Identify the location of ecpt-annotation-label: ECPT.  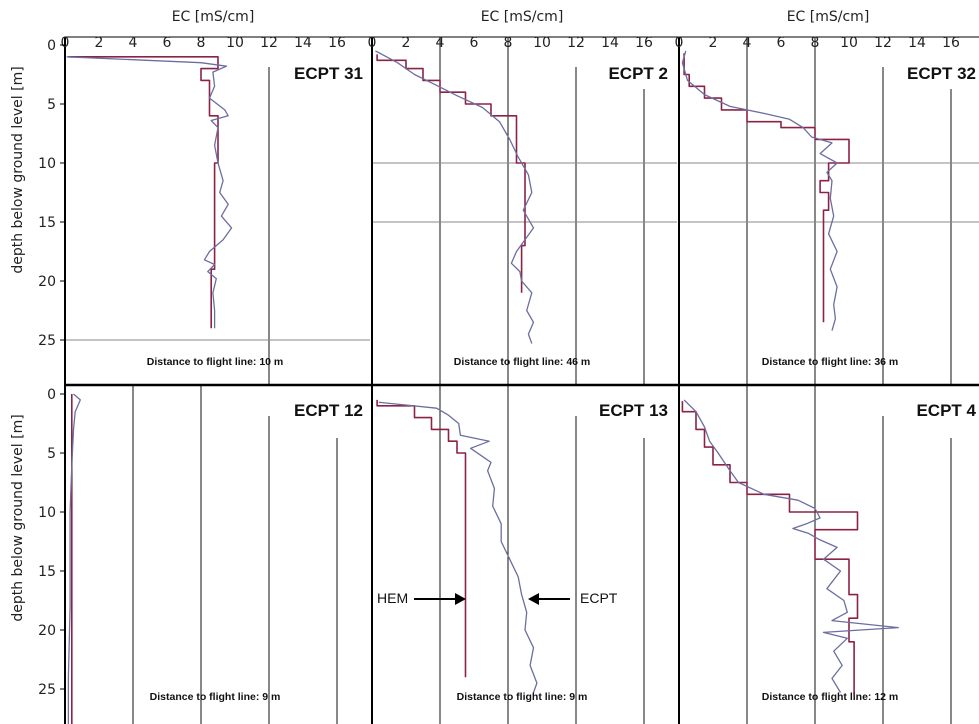
(599, 598).